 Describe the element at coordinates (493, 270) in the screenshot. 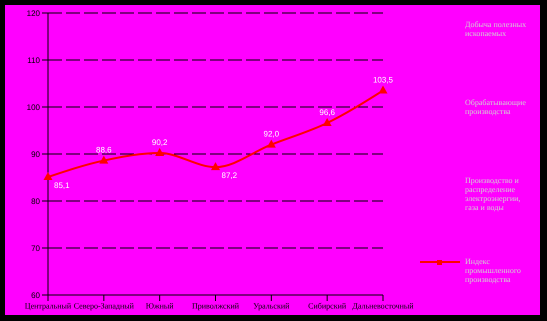

I see `legend-label: Индекс промышленного производства` at that location.